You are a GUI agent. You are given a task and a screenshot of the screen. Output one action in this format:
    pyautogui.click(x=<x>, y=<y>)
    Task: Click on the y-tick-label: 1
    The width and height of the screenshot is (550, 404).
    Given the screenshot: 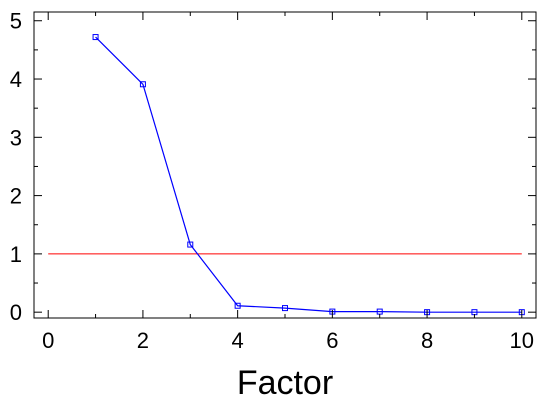 What is the action you would take?
    pyautogui.click(x=16, y=254)
    